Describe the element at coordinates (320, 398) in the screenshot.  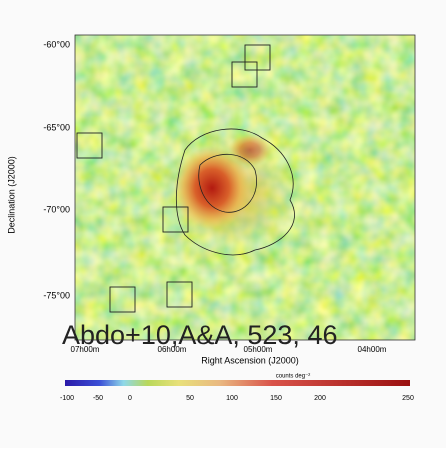
I see `colorbar-tick-label: 200` at that location.